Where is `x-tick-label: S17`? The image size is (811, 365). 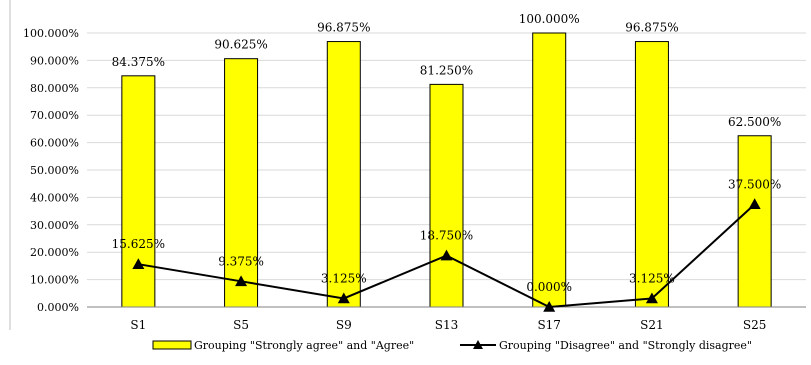 x-tick-label: S17 is located at coordinates (549, 325).